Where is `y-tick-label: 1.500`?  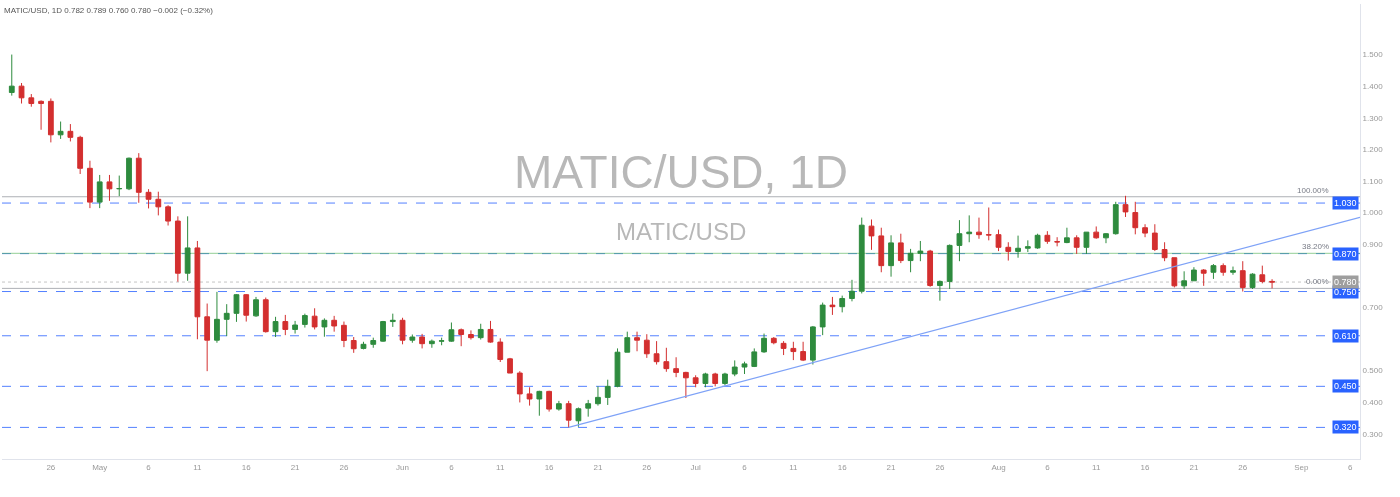
y-tick-label: 1.500 is located at coordinates (1373, 55).